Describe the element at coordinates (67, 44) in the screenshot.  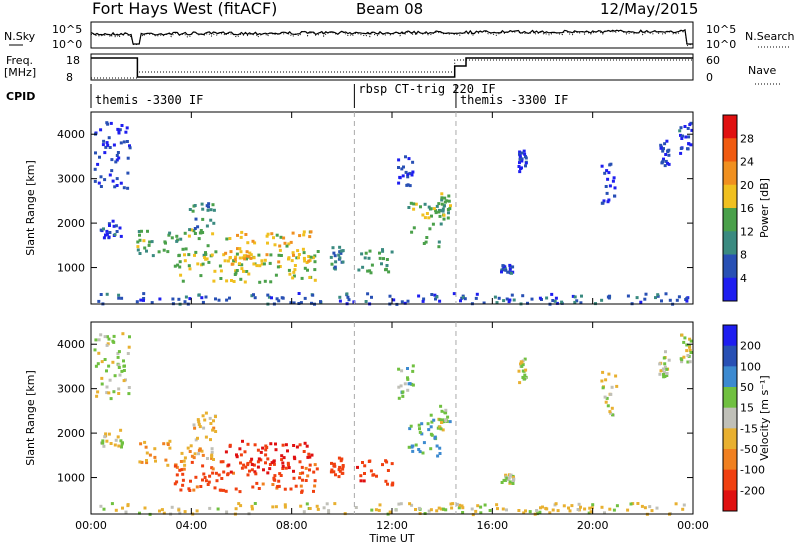
I see `sky-tick-bottom: 10^0` at that location.